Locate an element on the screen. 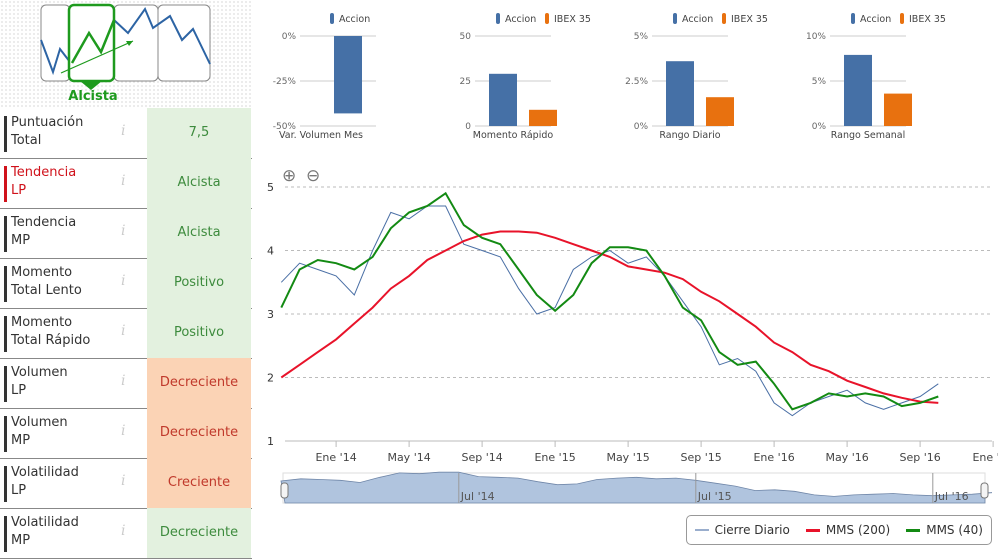 The width and height of the screenshot is (998, 559). x-tick: May '15 is located at coordinates (627, 457).